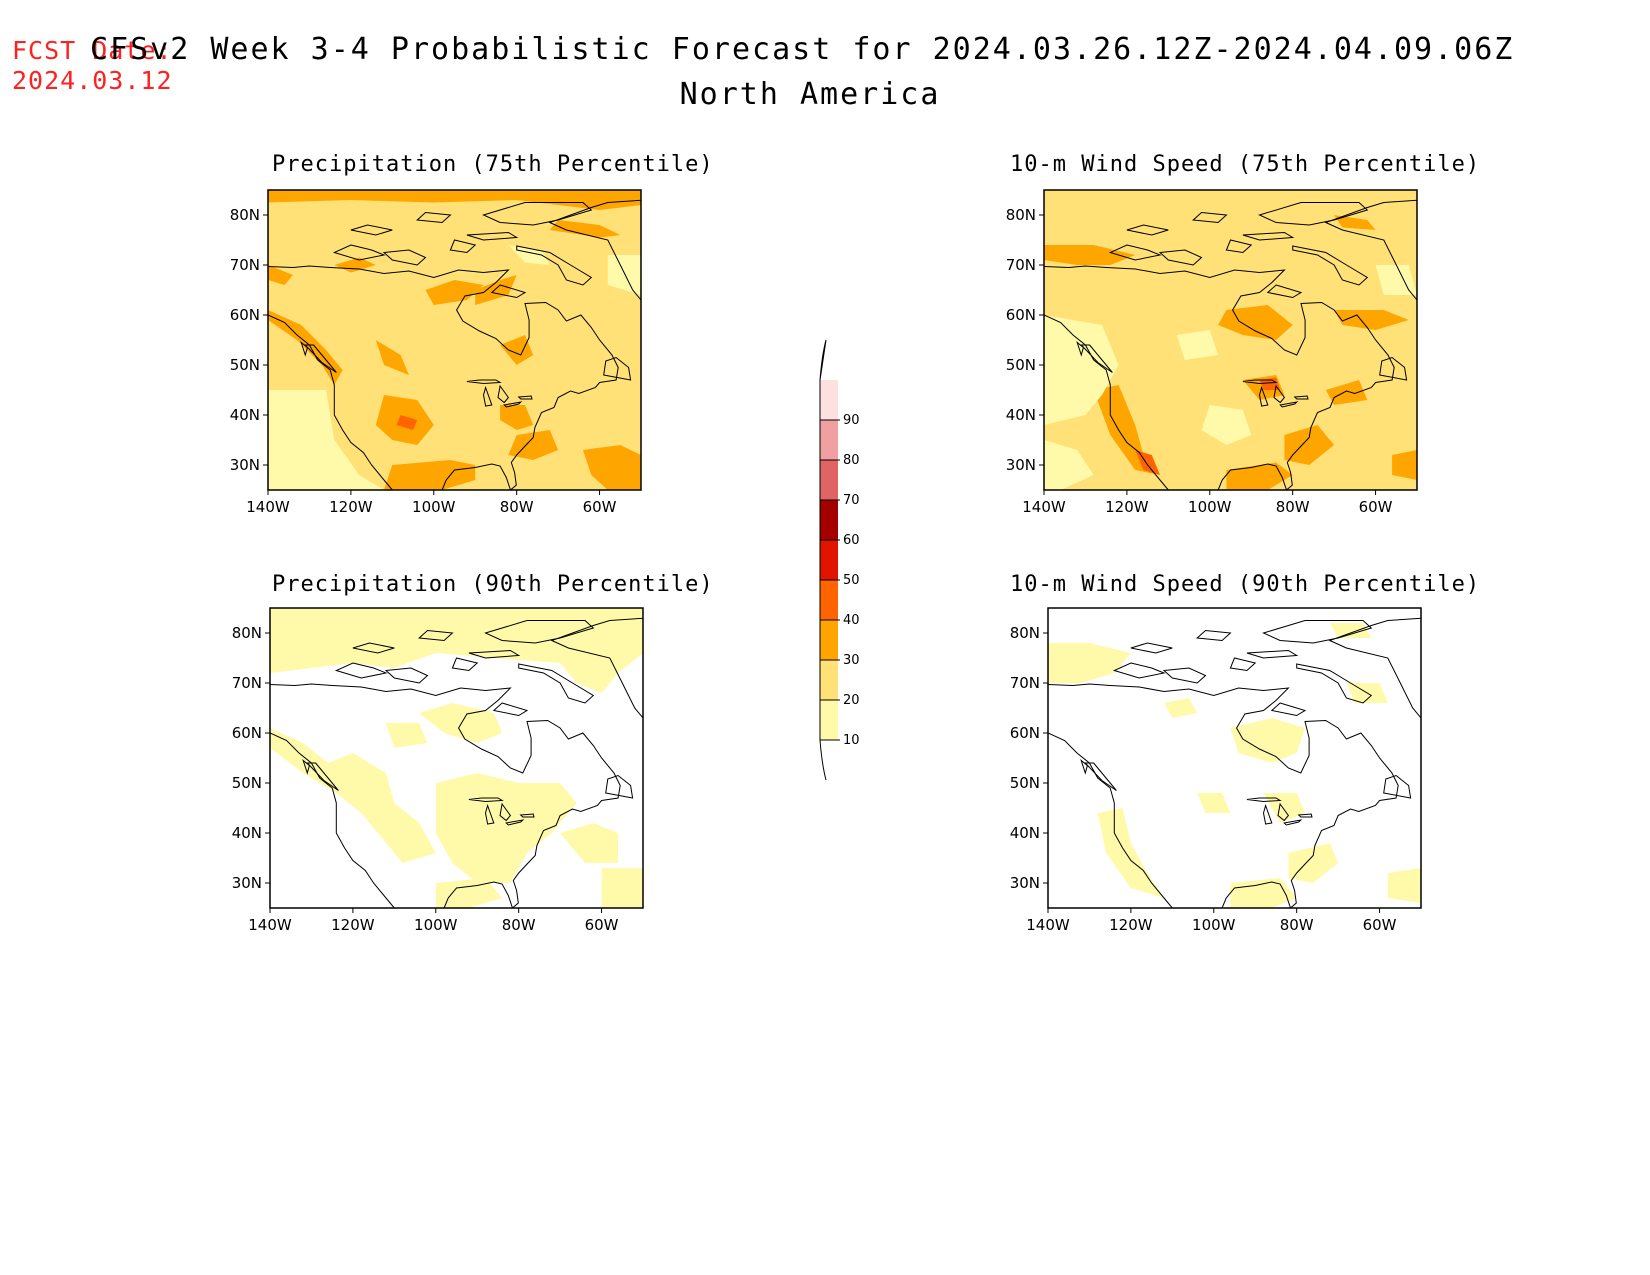  Describe the element at coordinates (1376, 507) in the screenshot. I see `lon-tick-label: 60W` at that location.